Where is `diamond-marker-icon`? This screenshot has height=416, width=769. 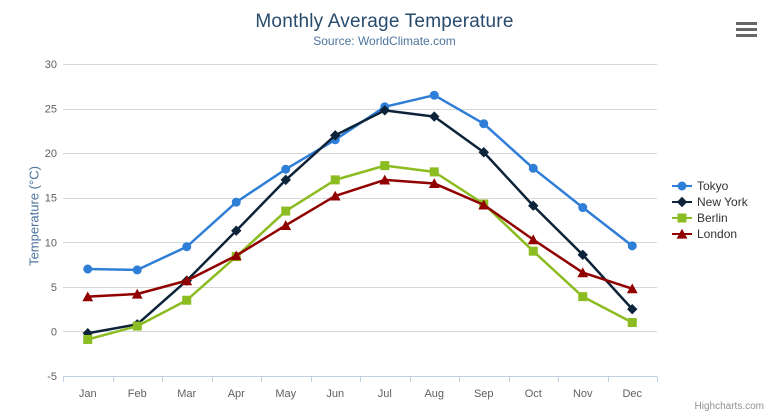 diamond-marker-icon is located at coordinates (682, 202).